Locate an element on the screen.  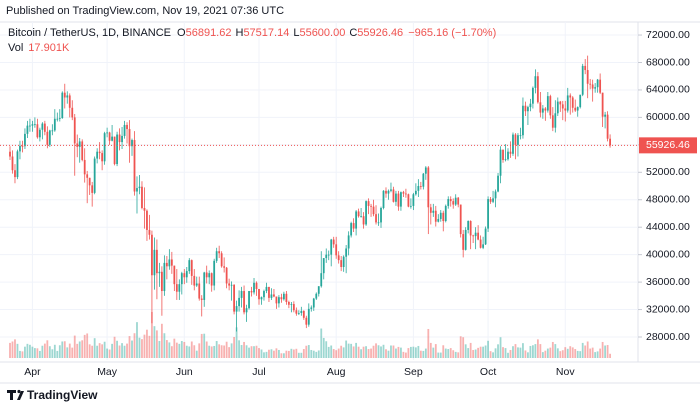
volume-legend: Vol 17.901K is located at coordinates (39, 48).